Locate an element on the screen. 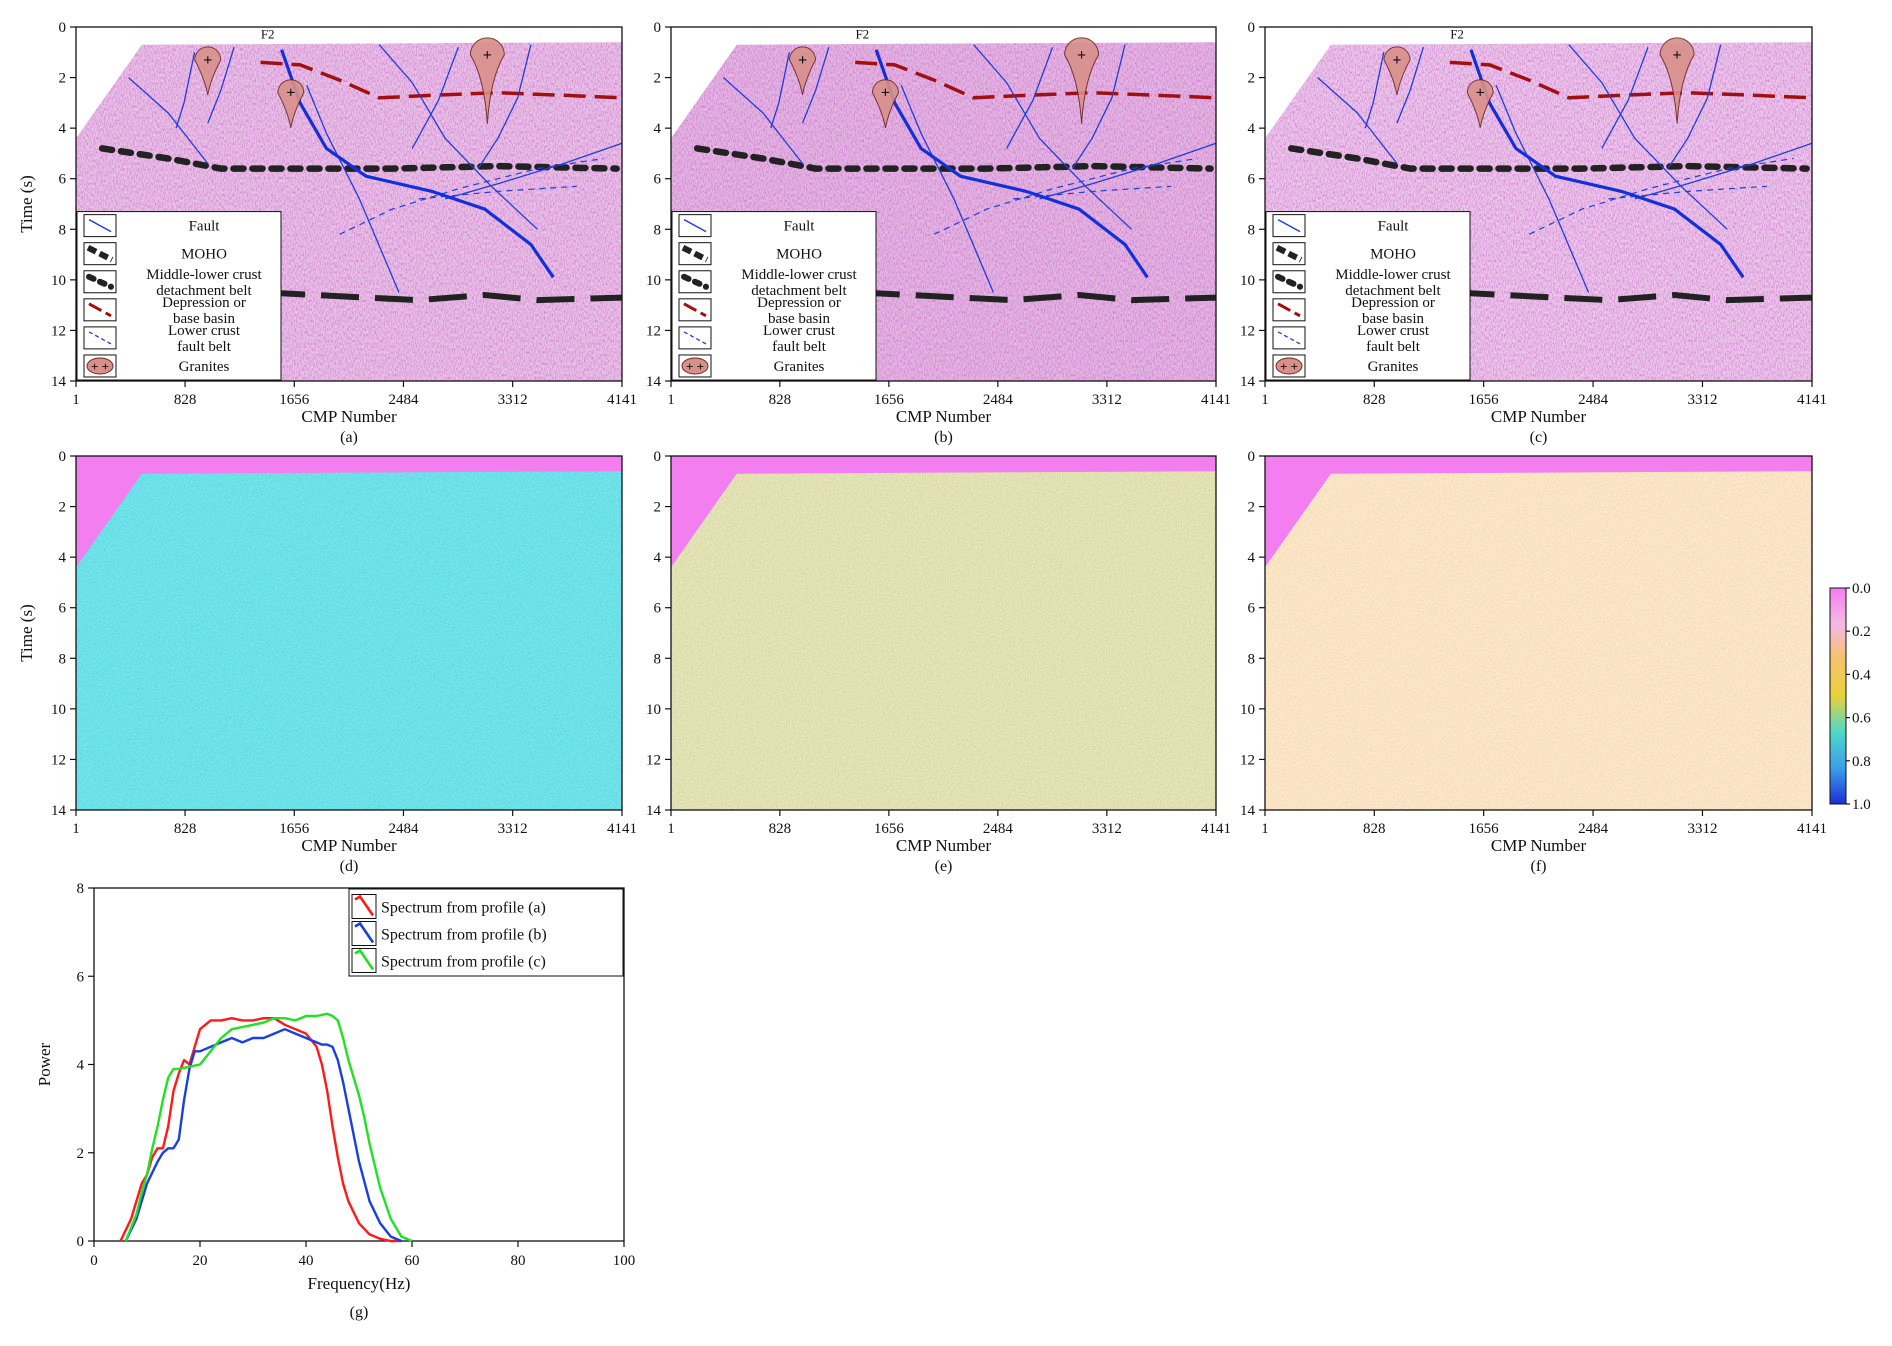 Image resolution: width=1892 pixels, height=1346 pixels. spectrum-y-title: Power is located at coordinates (44, 1064).